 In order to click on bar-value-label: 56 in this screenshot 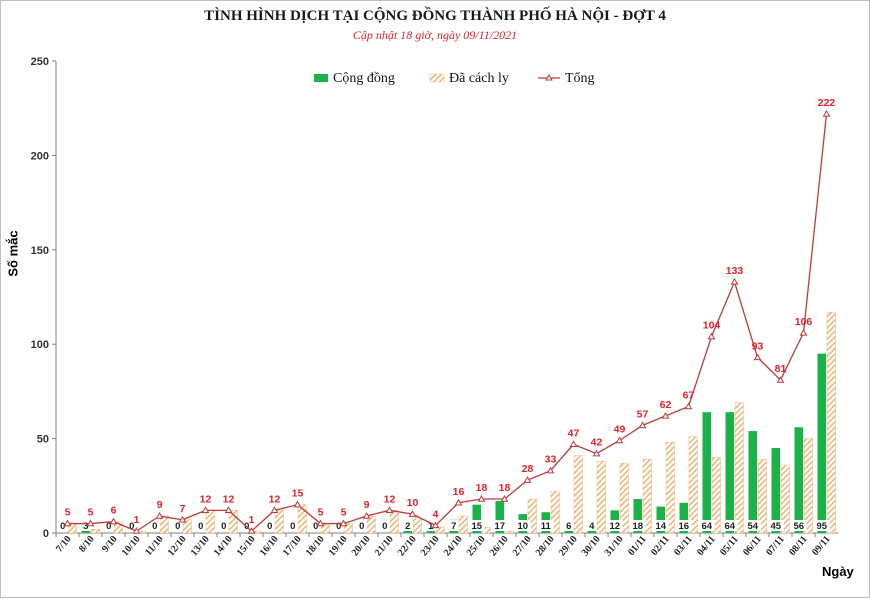, I will do `click(798, 526)`.